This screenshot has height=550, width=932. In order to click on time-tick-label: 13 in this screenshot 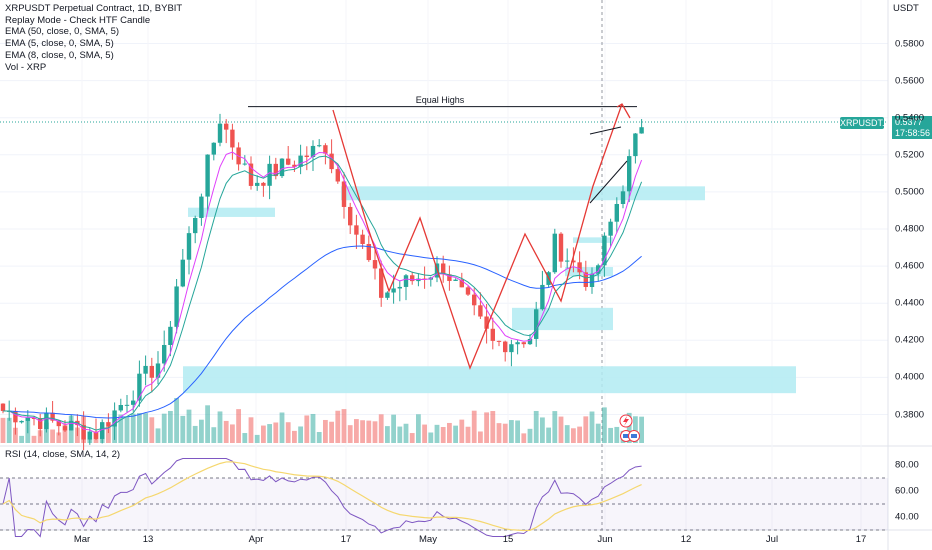, I will do `click(148, 539)`.